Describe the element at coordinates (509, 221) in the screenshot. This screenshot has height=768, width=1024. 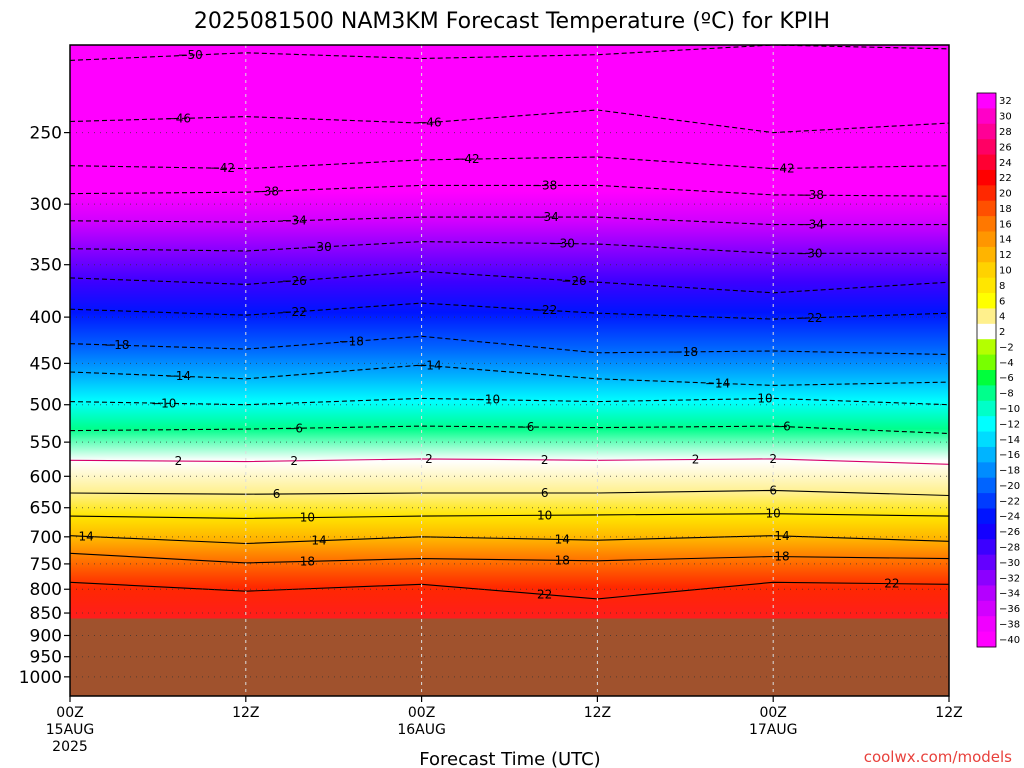
I see `contour-line--34` at that location.